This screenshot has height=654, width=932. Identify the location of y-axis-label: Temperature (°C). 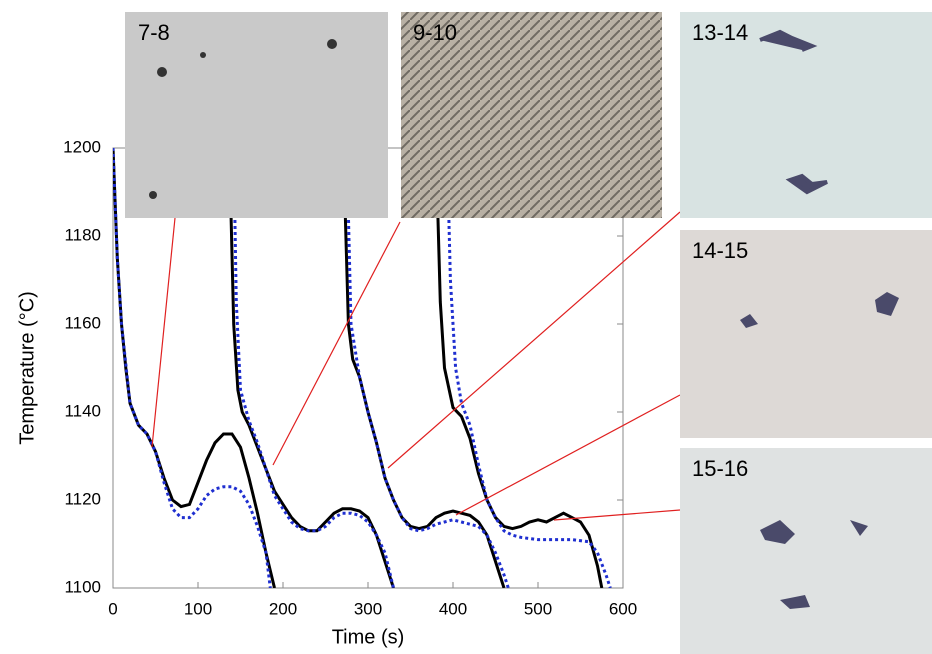
(27, 368).